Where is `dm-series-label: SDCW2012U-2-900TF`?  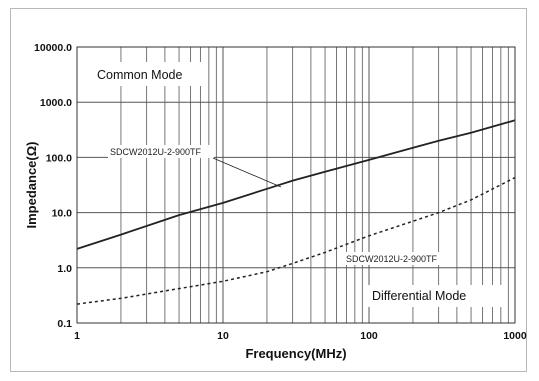
dm-series-label: SDCW2012U-2-900TF is located at coordinates (392, 259).